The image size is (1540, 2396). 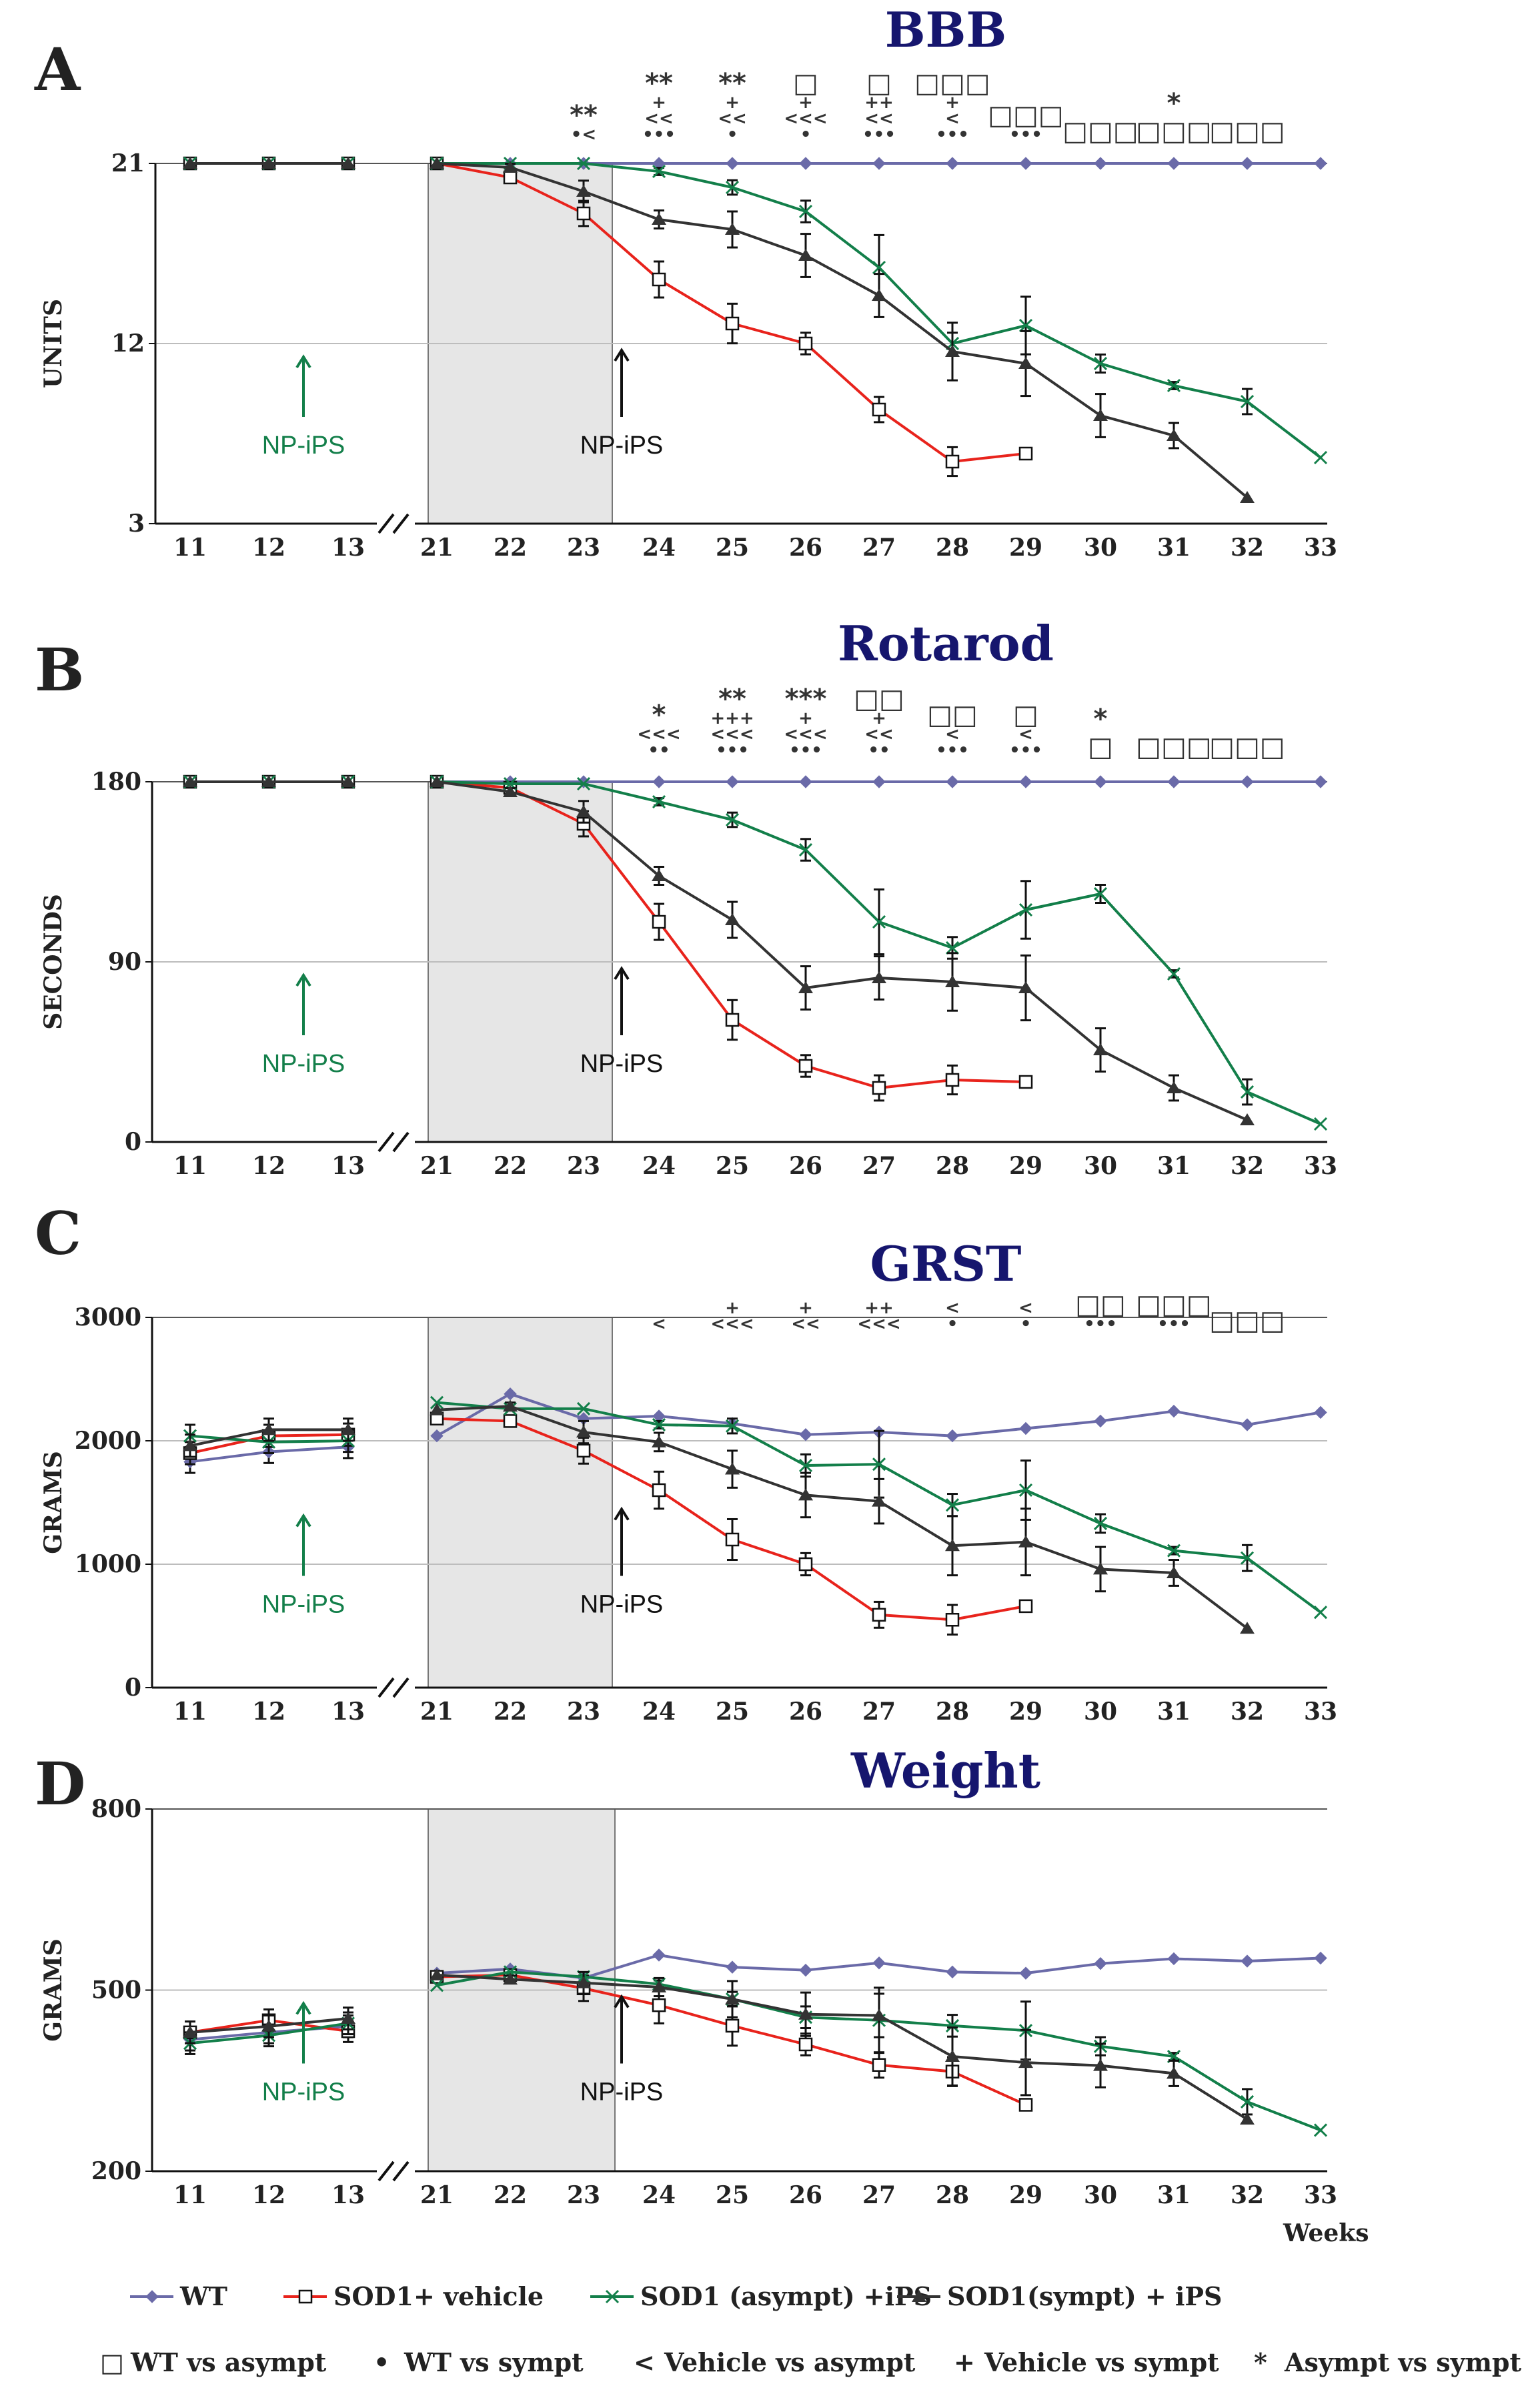 What do you see at coordinates (1247, 1712) in the screenshot?
I see `x-tick-label: 32` at bounding box center [1247, 1712].